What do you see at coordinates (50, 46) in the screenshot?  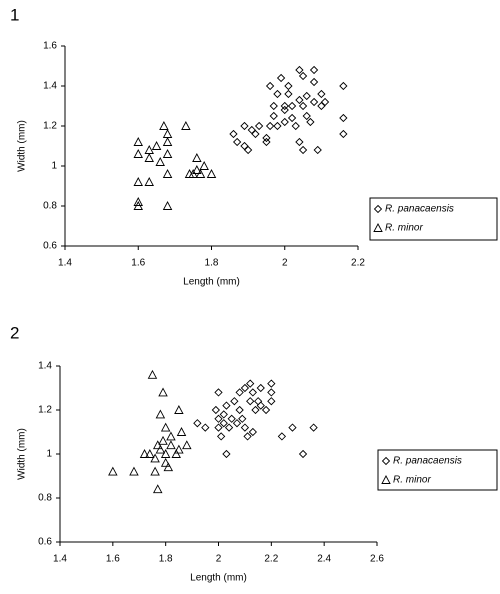 I see `y-tick-label: 1.6` at bounding box center [50, 46].